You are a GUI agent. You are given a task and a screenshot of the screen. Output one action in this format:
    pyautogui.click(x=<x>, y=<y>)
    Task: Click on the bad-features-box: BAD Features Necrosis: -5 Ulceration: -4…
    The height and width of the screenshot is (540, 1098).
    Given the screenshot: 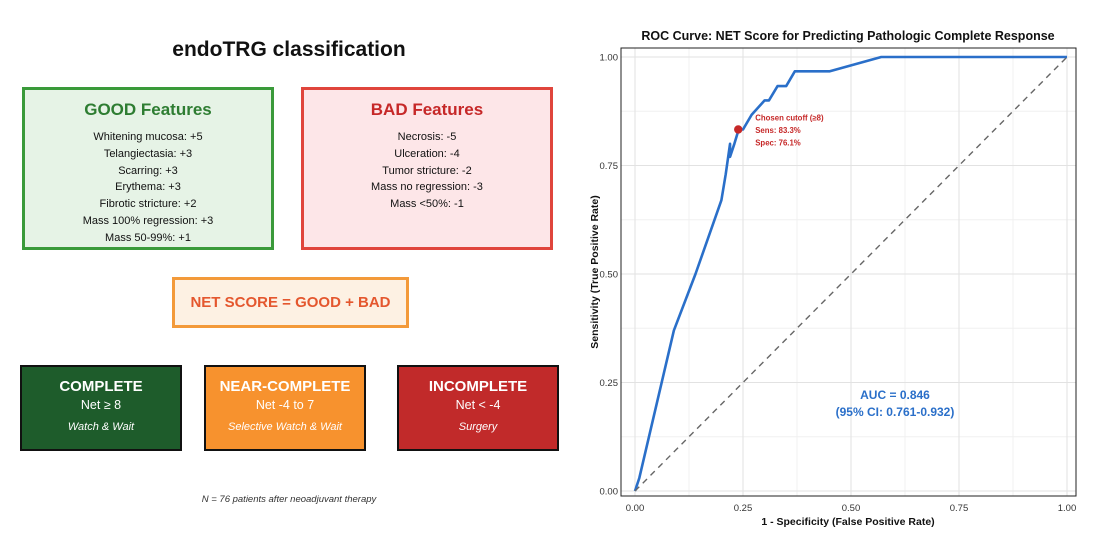 What is the action you would take?
    pyautogui.click(x=427, y=168)
    